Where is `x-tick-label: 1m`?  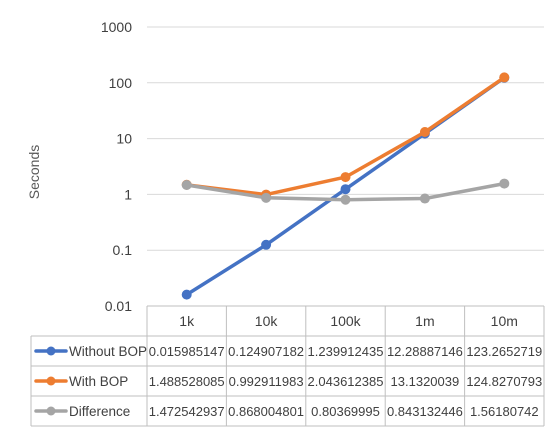 x-tick-label: 1m is located at coordinates (424, 321).